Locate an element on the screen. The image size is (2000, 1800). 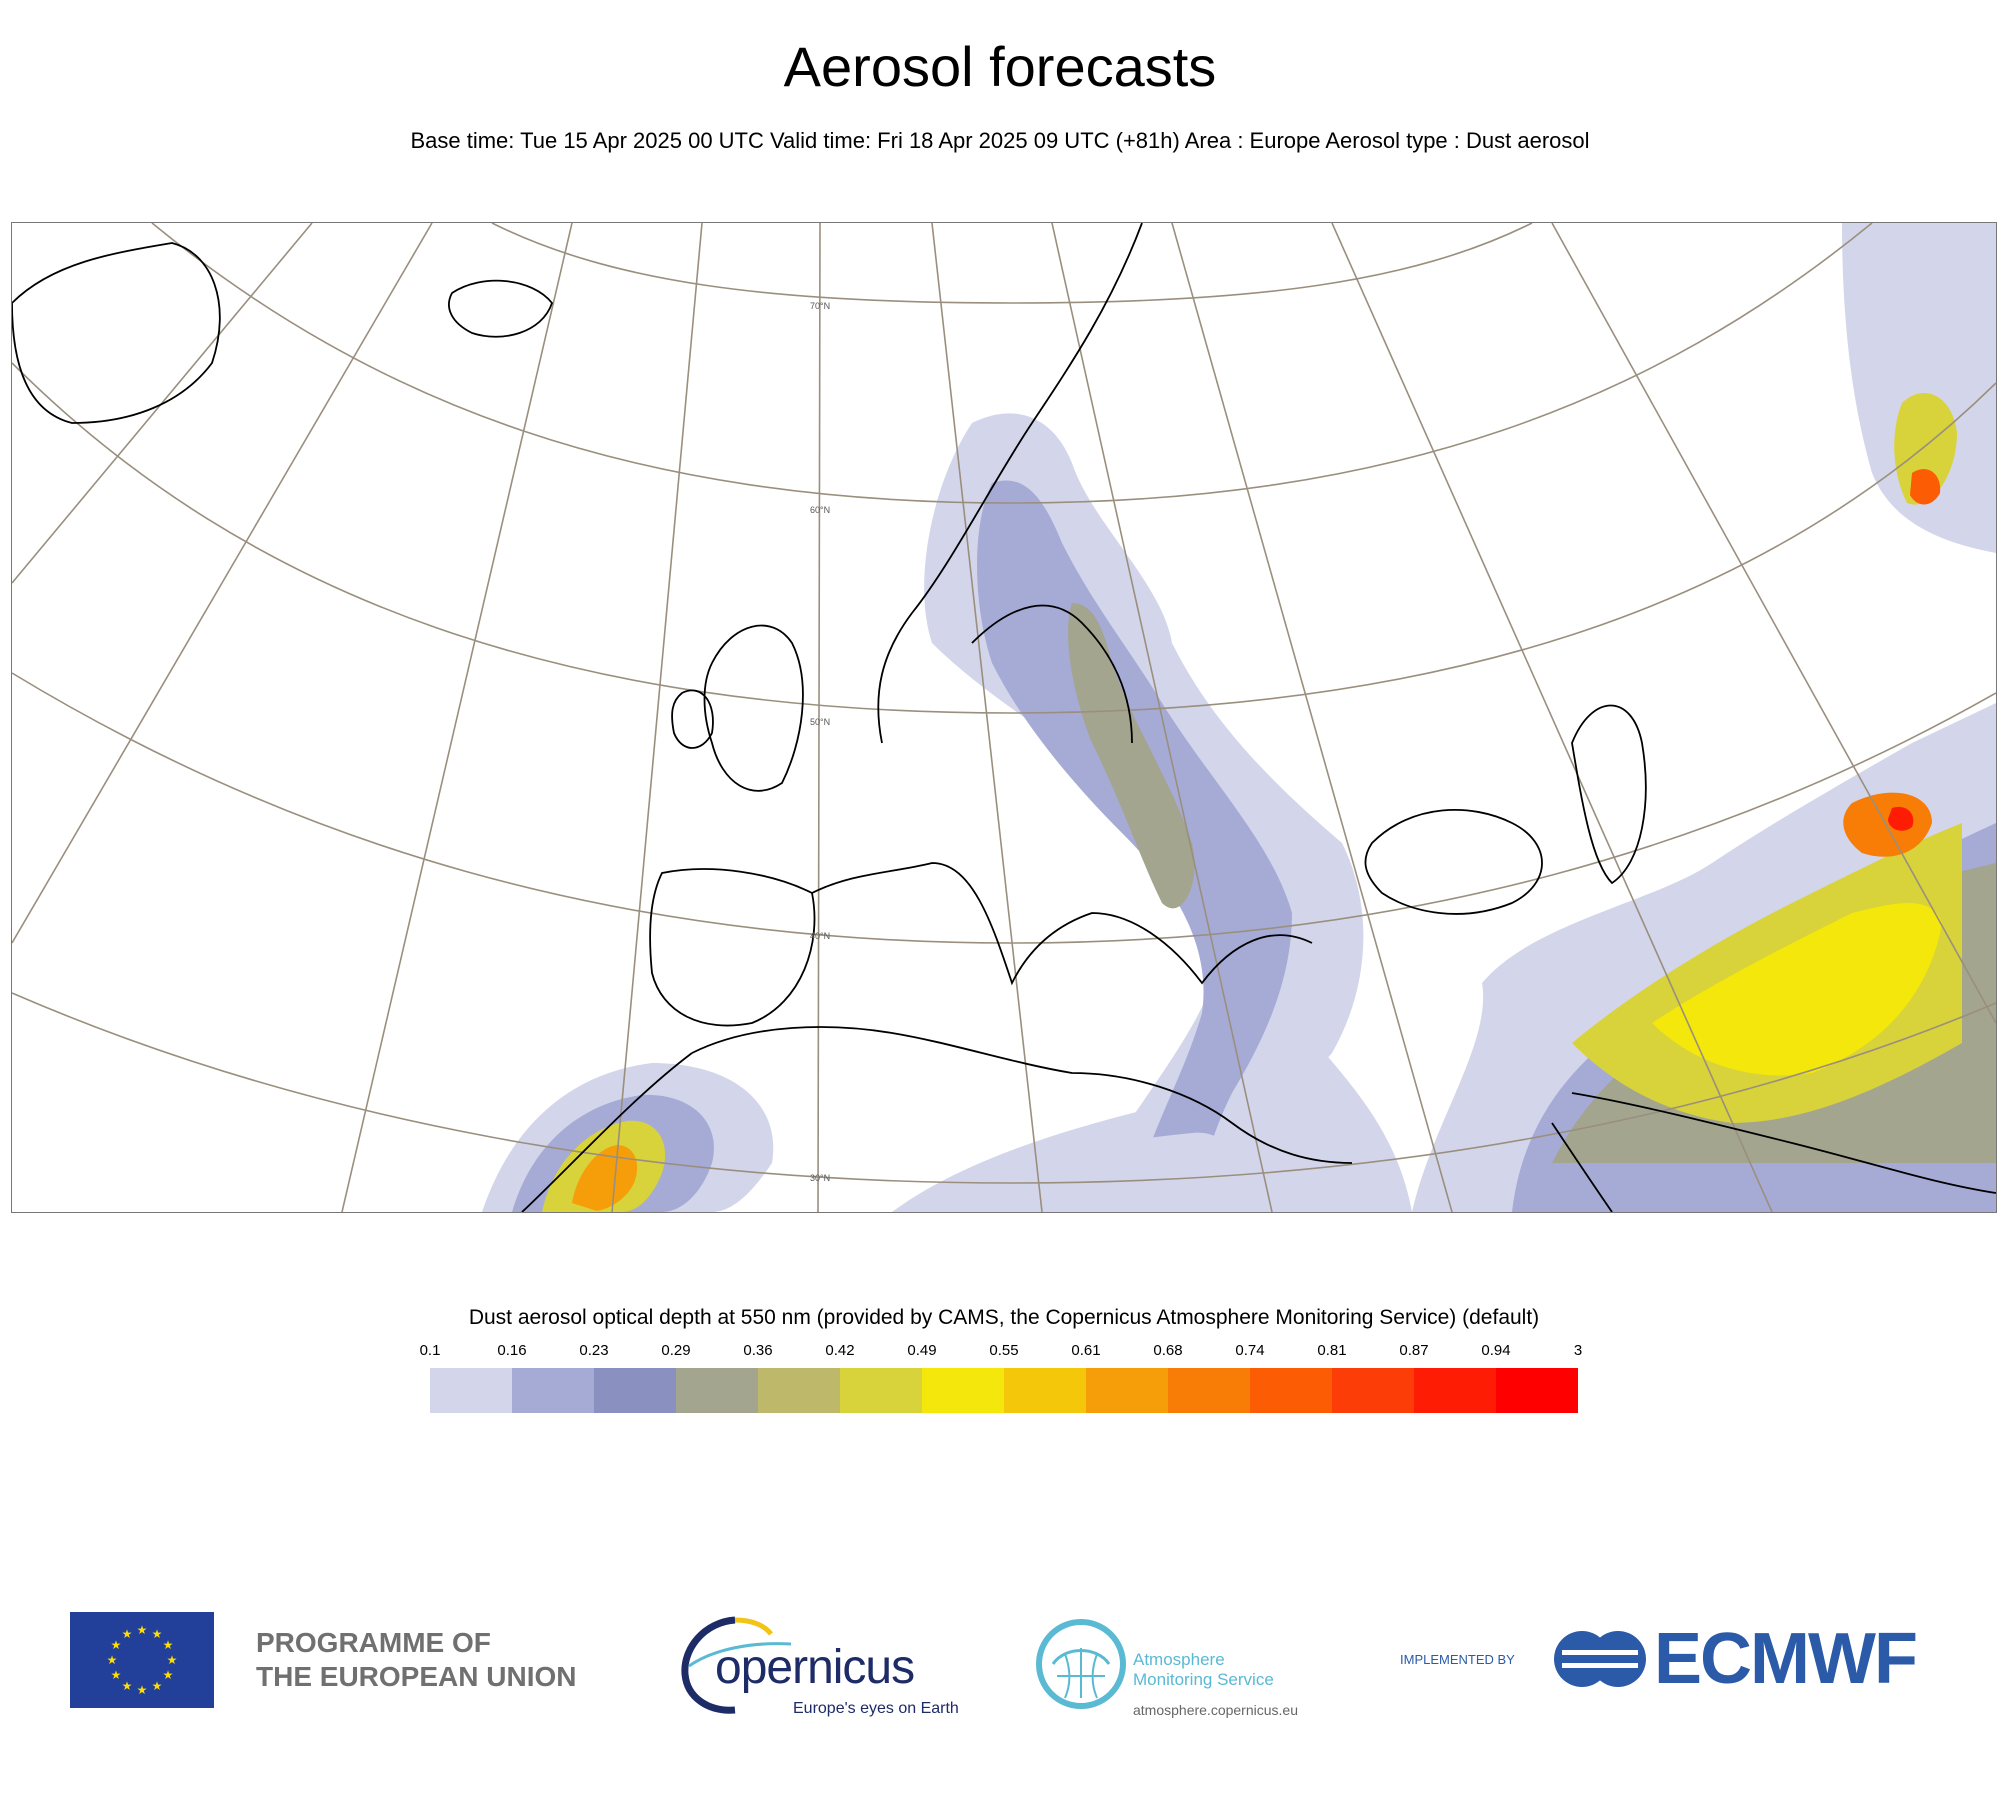
legend-tick-label: 0.42 is located at coordinates (840, 1350).